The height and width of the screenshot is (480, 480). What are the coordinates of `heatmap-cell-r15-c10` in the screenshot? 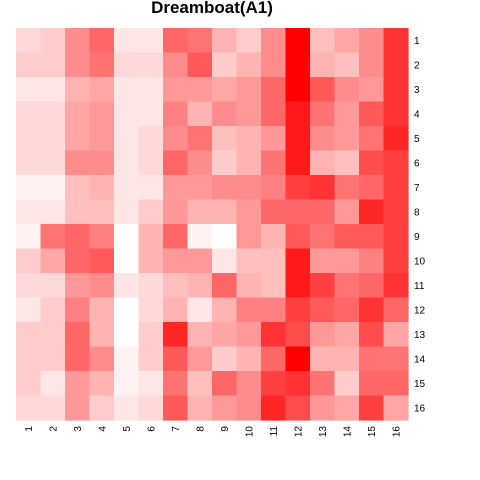 It's located at (249, 384).